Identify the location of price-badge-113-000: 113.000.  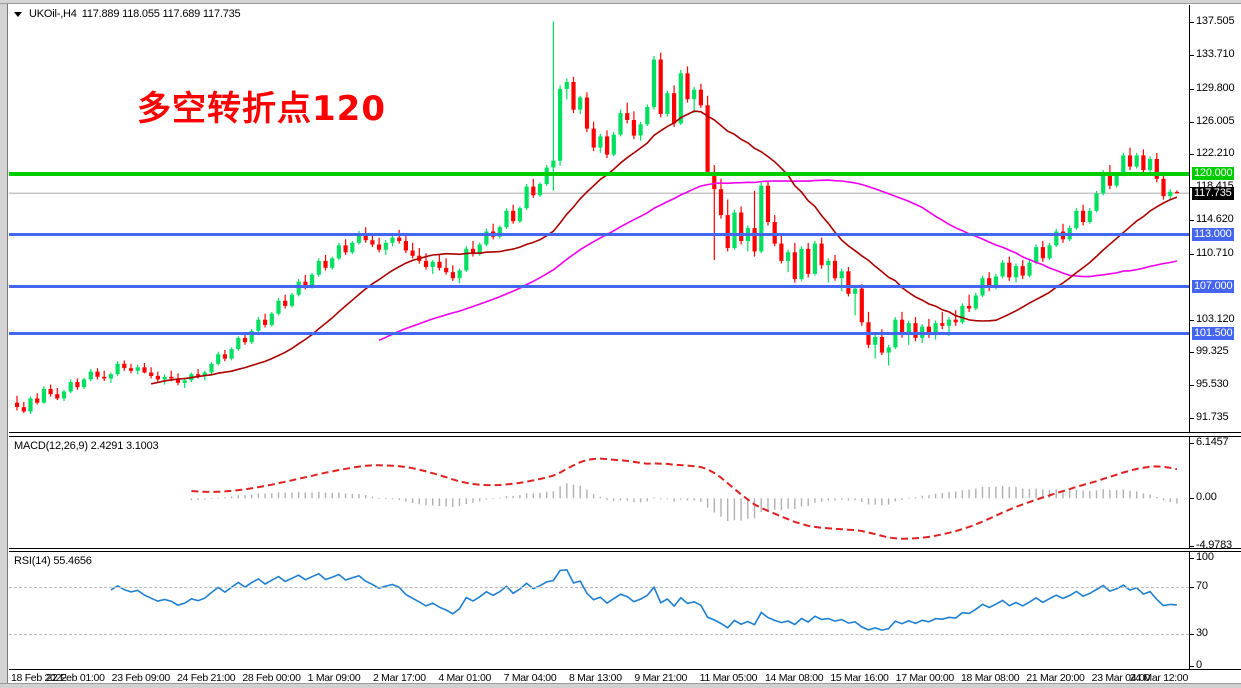
(1213, 234).